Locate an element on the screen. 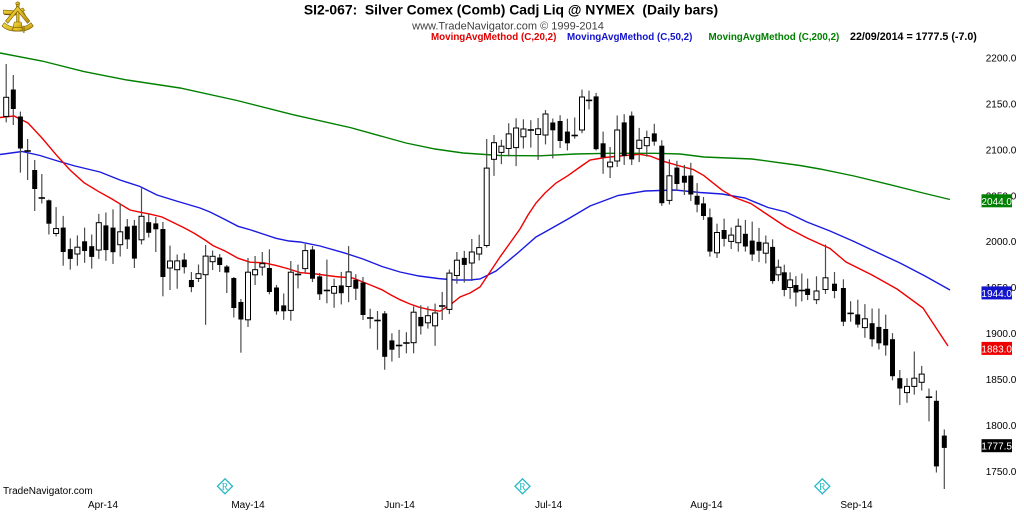  svg-text: Sep-14 is located at coordinates (856, 505).